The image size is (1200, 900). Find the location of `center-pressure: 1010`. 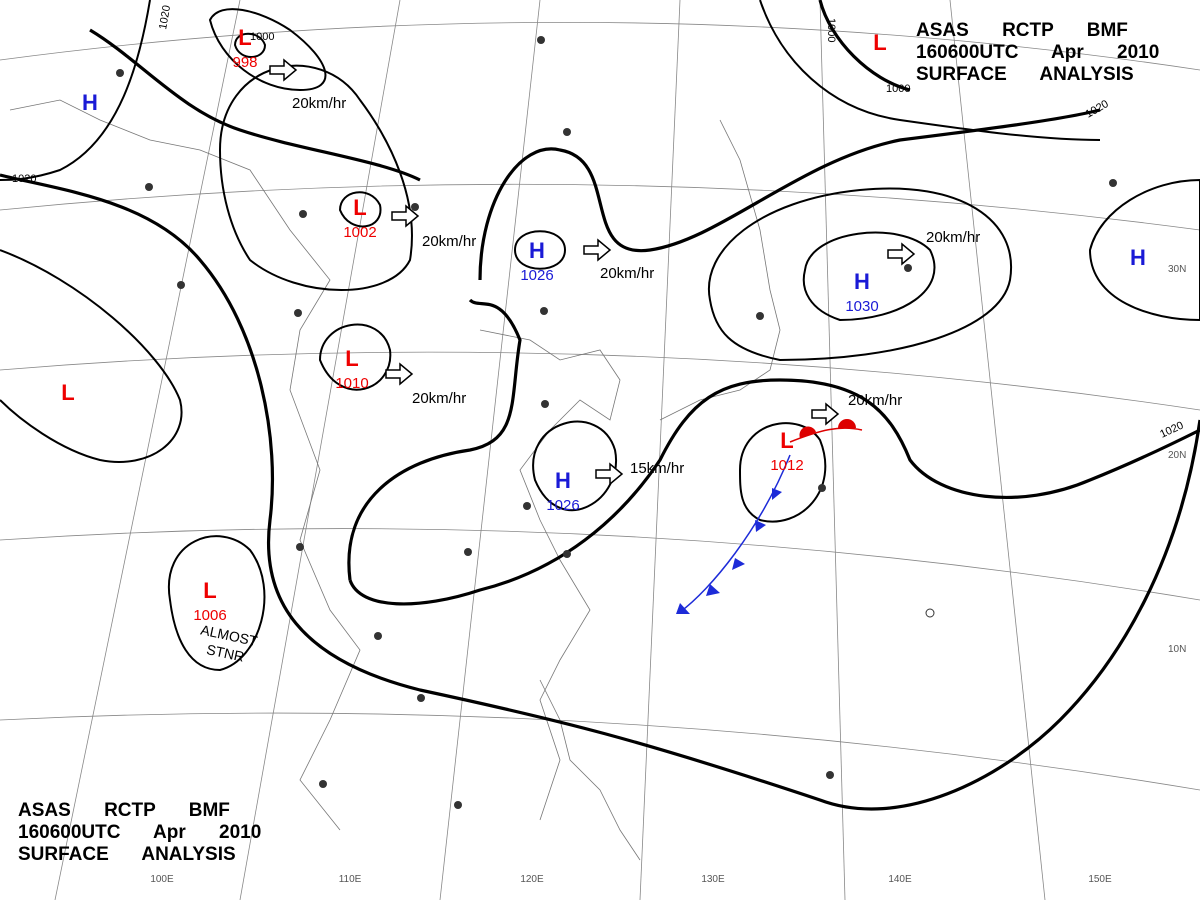

center-pressure: 1010 is located at coordinates (351, 383).